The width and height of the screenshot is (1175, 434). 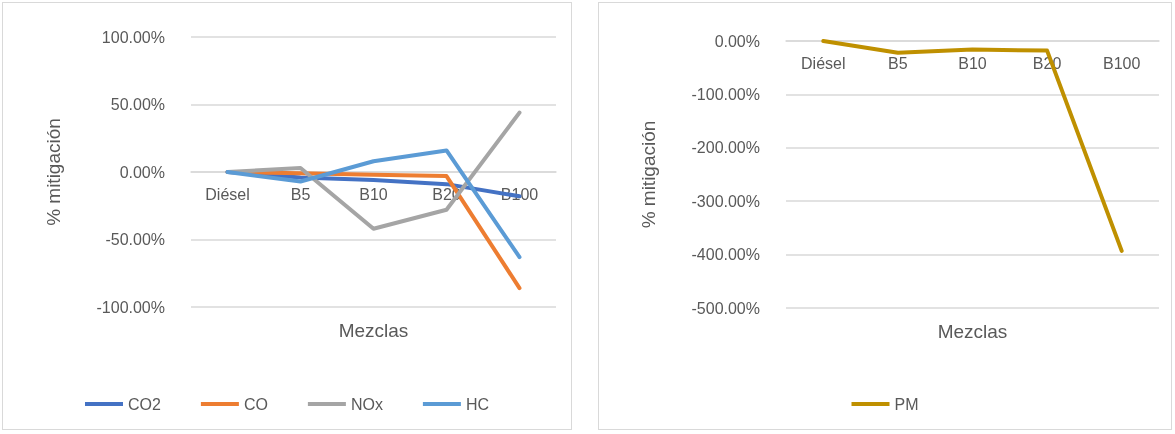 I want to click on legend-label: CO, so click(x=255, y=404).